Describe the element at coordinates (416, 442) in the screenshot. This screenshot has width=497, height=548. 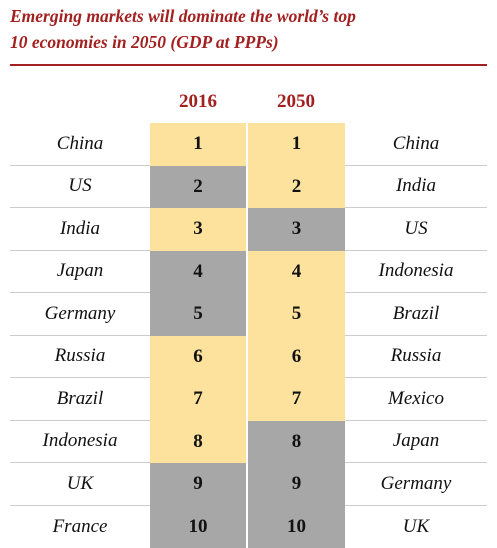
I see `country-2050: Japan` at that location.